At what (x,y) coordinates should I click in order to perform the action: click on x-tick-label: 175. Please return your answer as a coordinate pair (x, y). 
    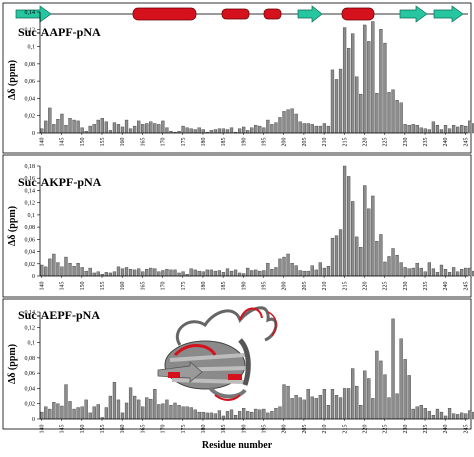
    Looking at the image, I should click on (184, 429).